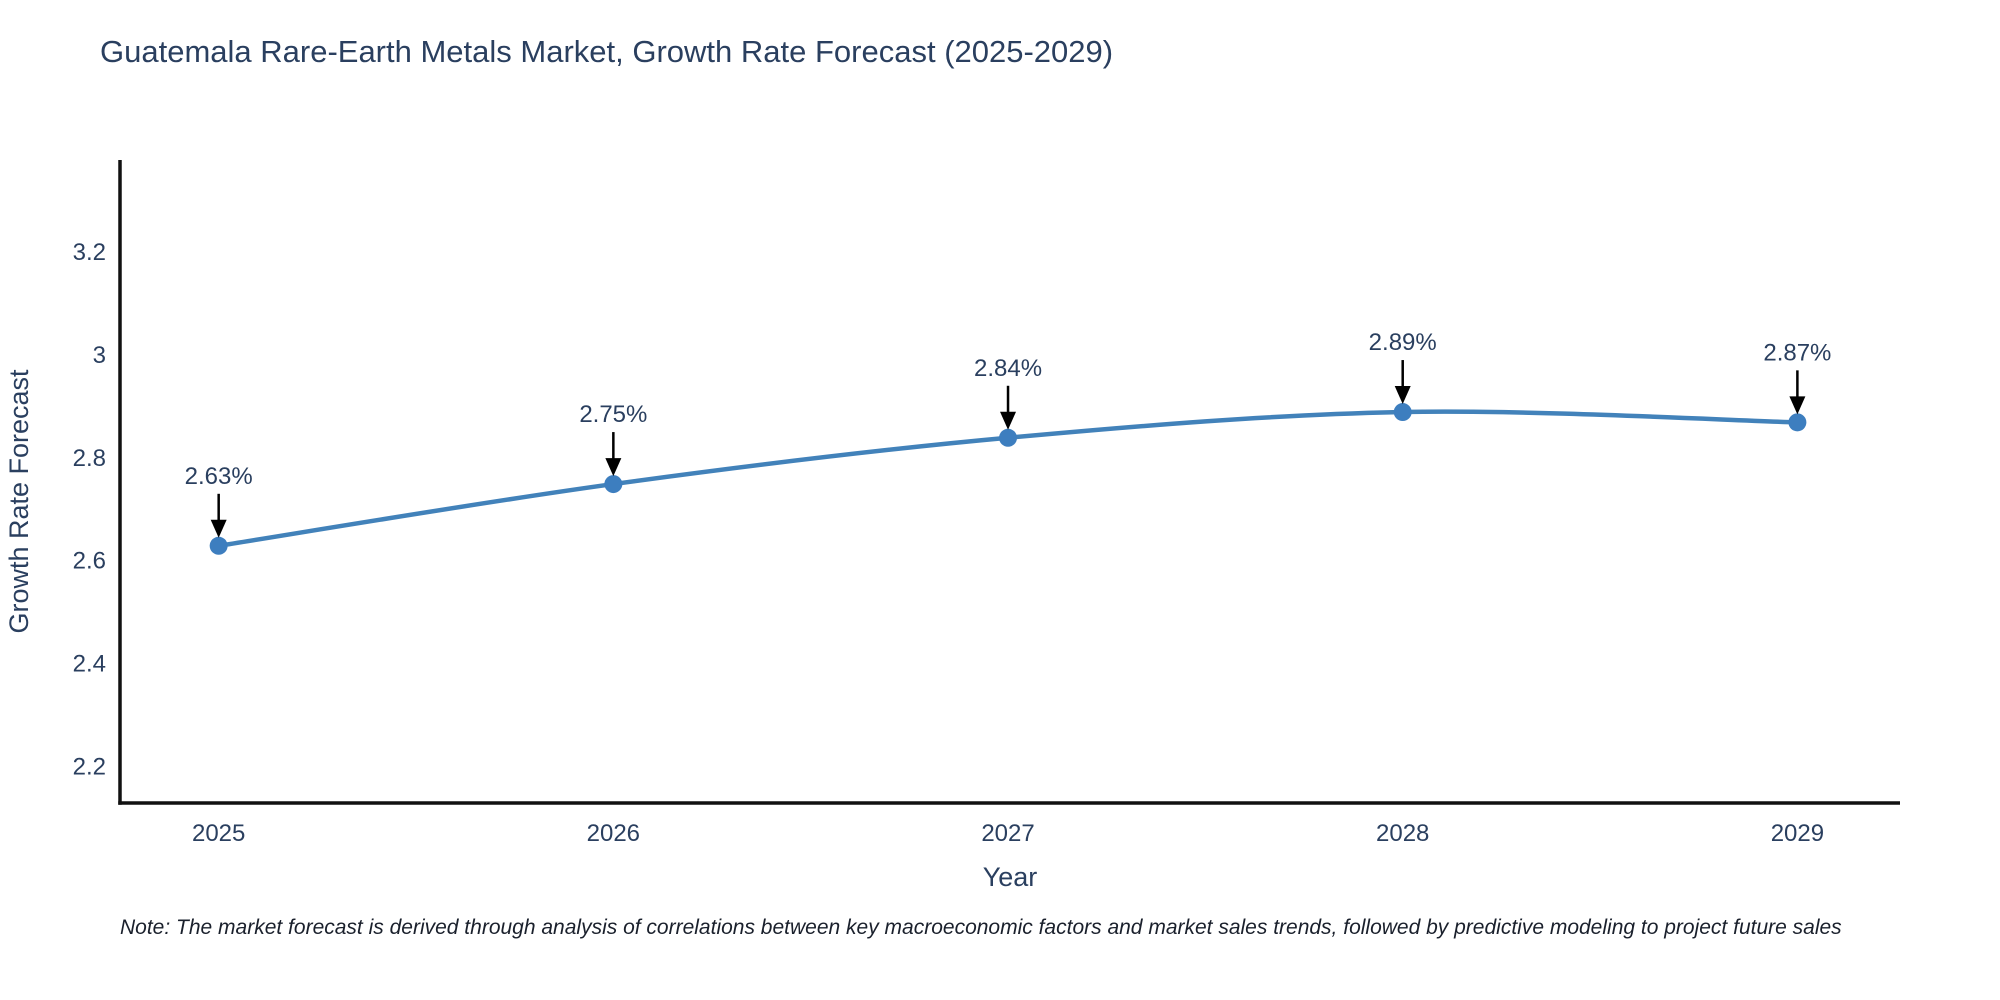  What do you see at coordinates (613, 414) in the screenshot?
I see `data-point-label: 2.75%` at bounding box center [613, 414].